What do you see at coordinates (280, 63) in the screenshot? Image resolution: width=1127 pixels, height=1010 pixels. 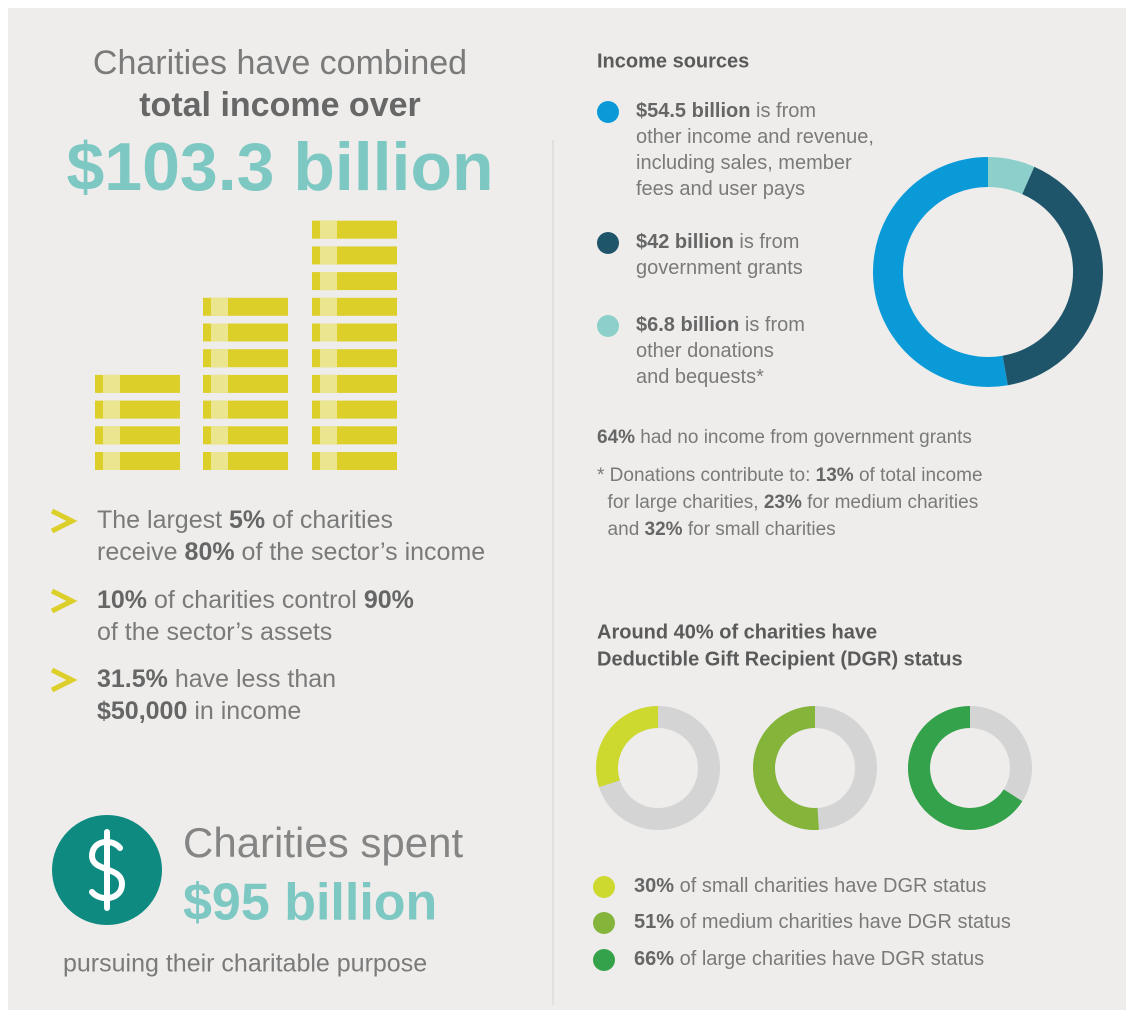 I see `headline-line: Charities have combined` at bounding box center [280, 63].